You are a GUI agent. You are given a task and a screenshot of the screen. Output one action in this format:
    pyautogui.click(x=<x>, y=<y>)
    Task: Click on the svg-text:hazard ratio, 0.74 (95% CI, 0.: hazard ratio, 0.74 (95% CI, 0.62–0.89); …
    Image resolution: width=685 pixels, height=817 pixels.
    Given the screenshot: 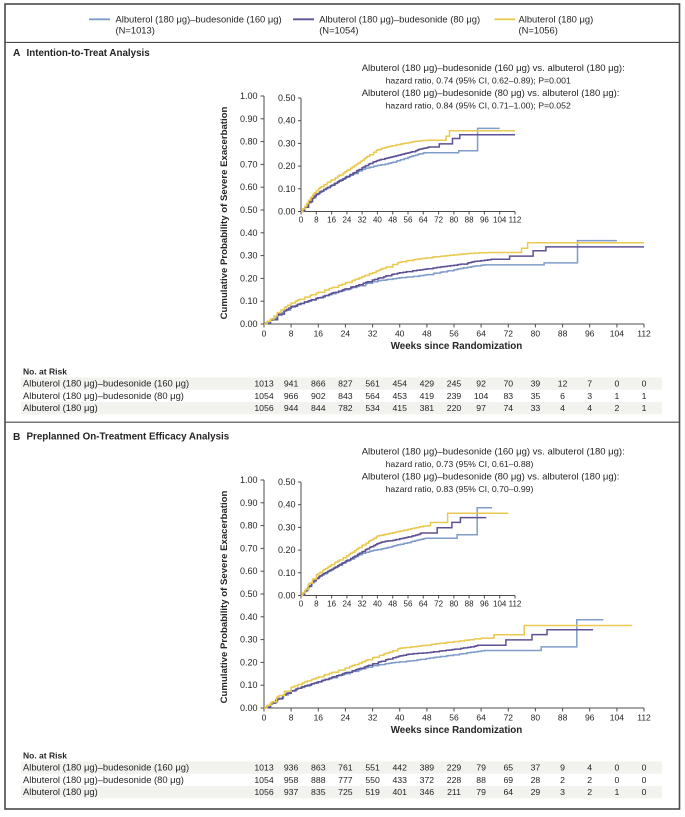 What is the action you would take?
    pyautogui.click(x=478, y=81)
    